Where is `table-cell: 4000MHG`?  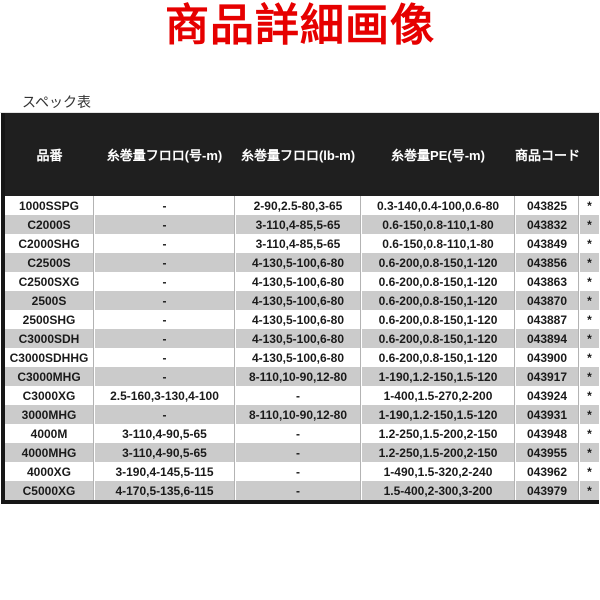
table-cell: 4000MHG is located at coordinates (49, 452).